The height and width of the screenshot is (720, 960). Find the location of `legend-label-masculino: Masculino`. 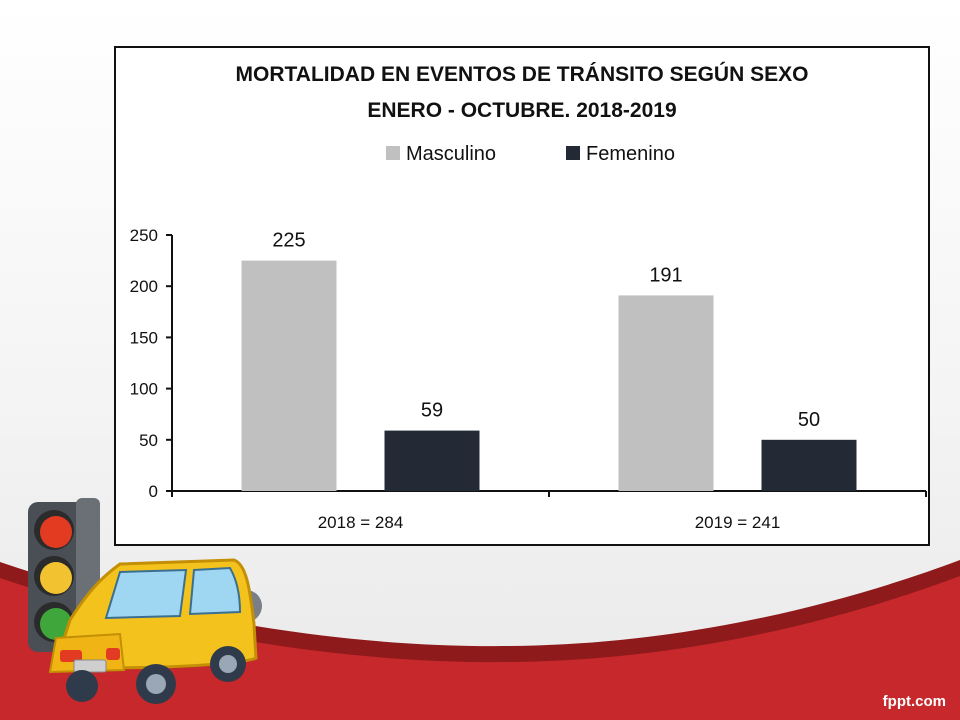

legend-label-masculino: Masculino is located at coordinates (451, 154).